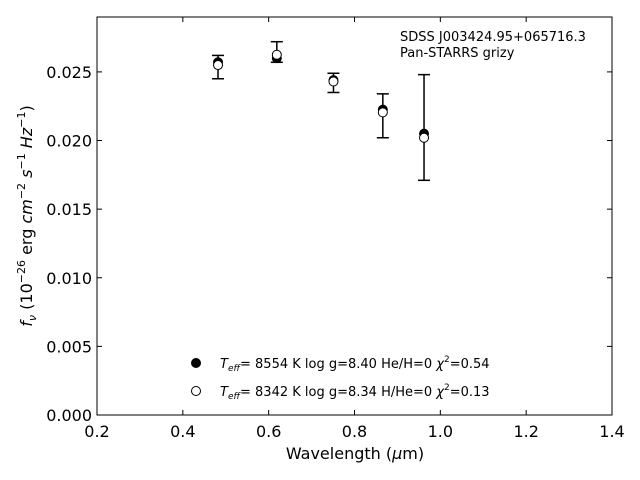 This screenshot has height=480, width=640. What do you see at coordinates (493, 37) in the screenshot?
I see `annotation-object-name: SDSS J003424.95+065716.3` at bounding box center [493, 37].